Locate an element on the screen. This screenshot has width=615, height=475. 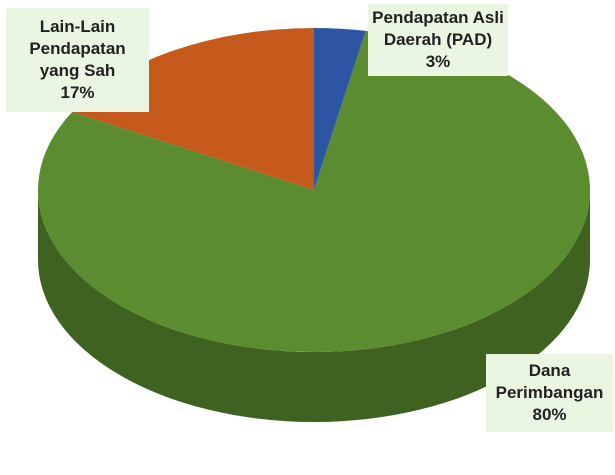
pie-slice is located at coordinates (340, 109).